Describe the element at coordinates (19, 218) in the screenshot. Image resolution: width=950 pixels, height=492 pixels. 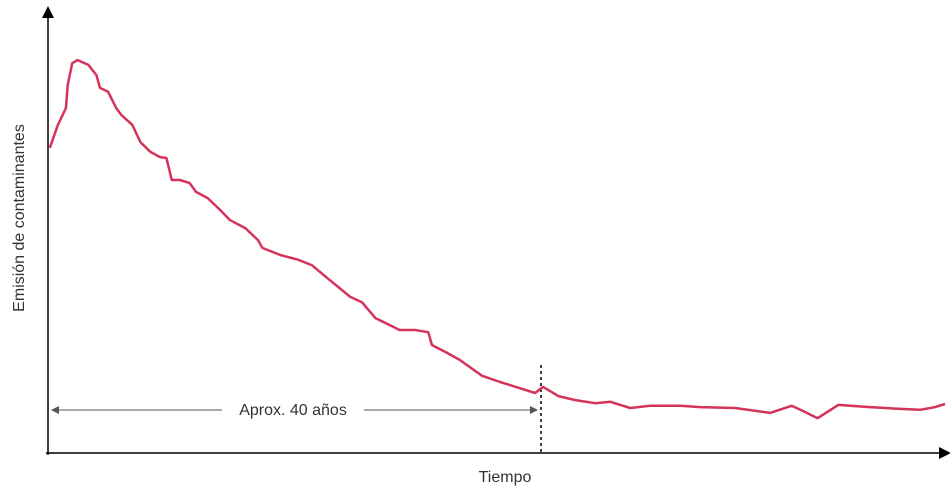
I see `y-axis-label: Emisión de contaminantes` at that location.